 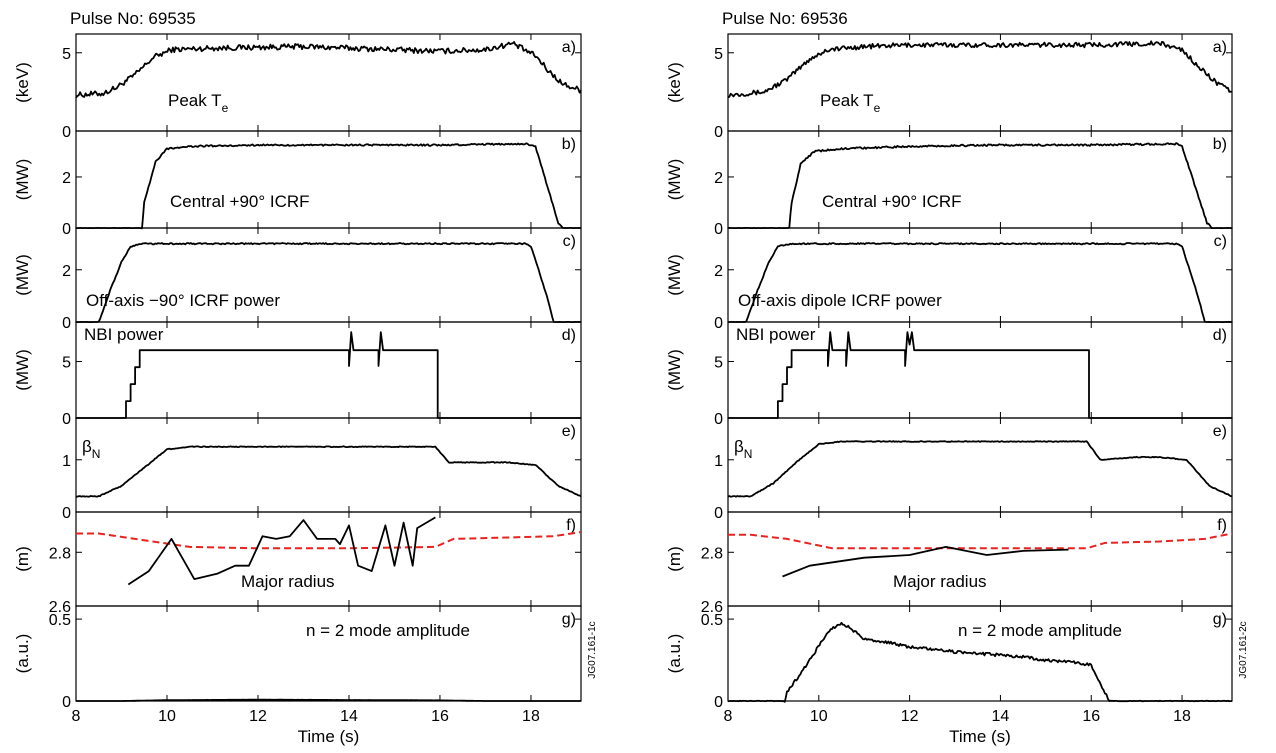 I want to click on x-tick-label: 16, so click(x=1091, y=716).